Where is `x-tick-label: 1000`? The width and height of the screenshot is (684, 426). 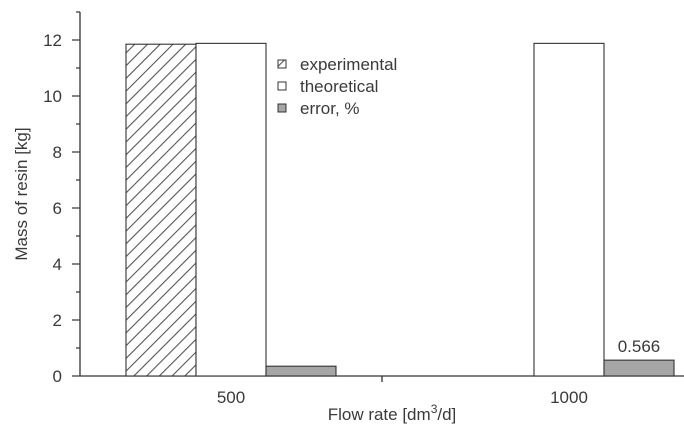 x-tick-label: 1000 is located at coordinates (569, 397).